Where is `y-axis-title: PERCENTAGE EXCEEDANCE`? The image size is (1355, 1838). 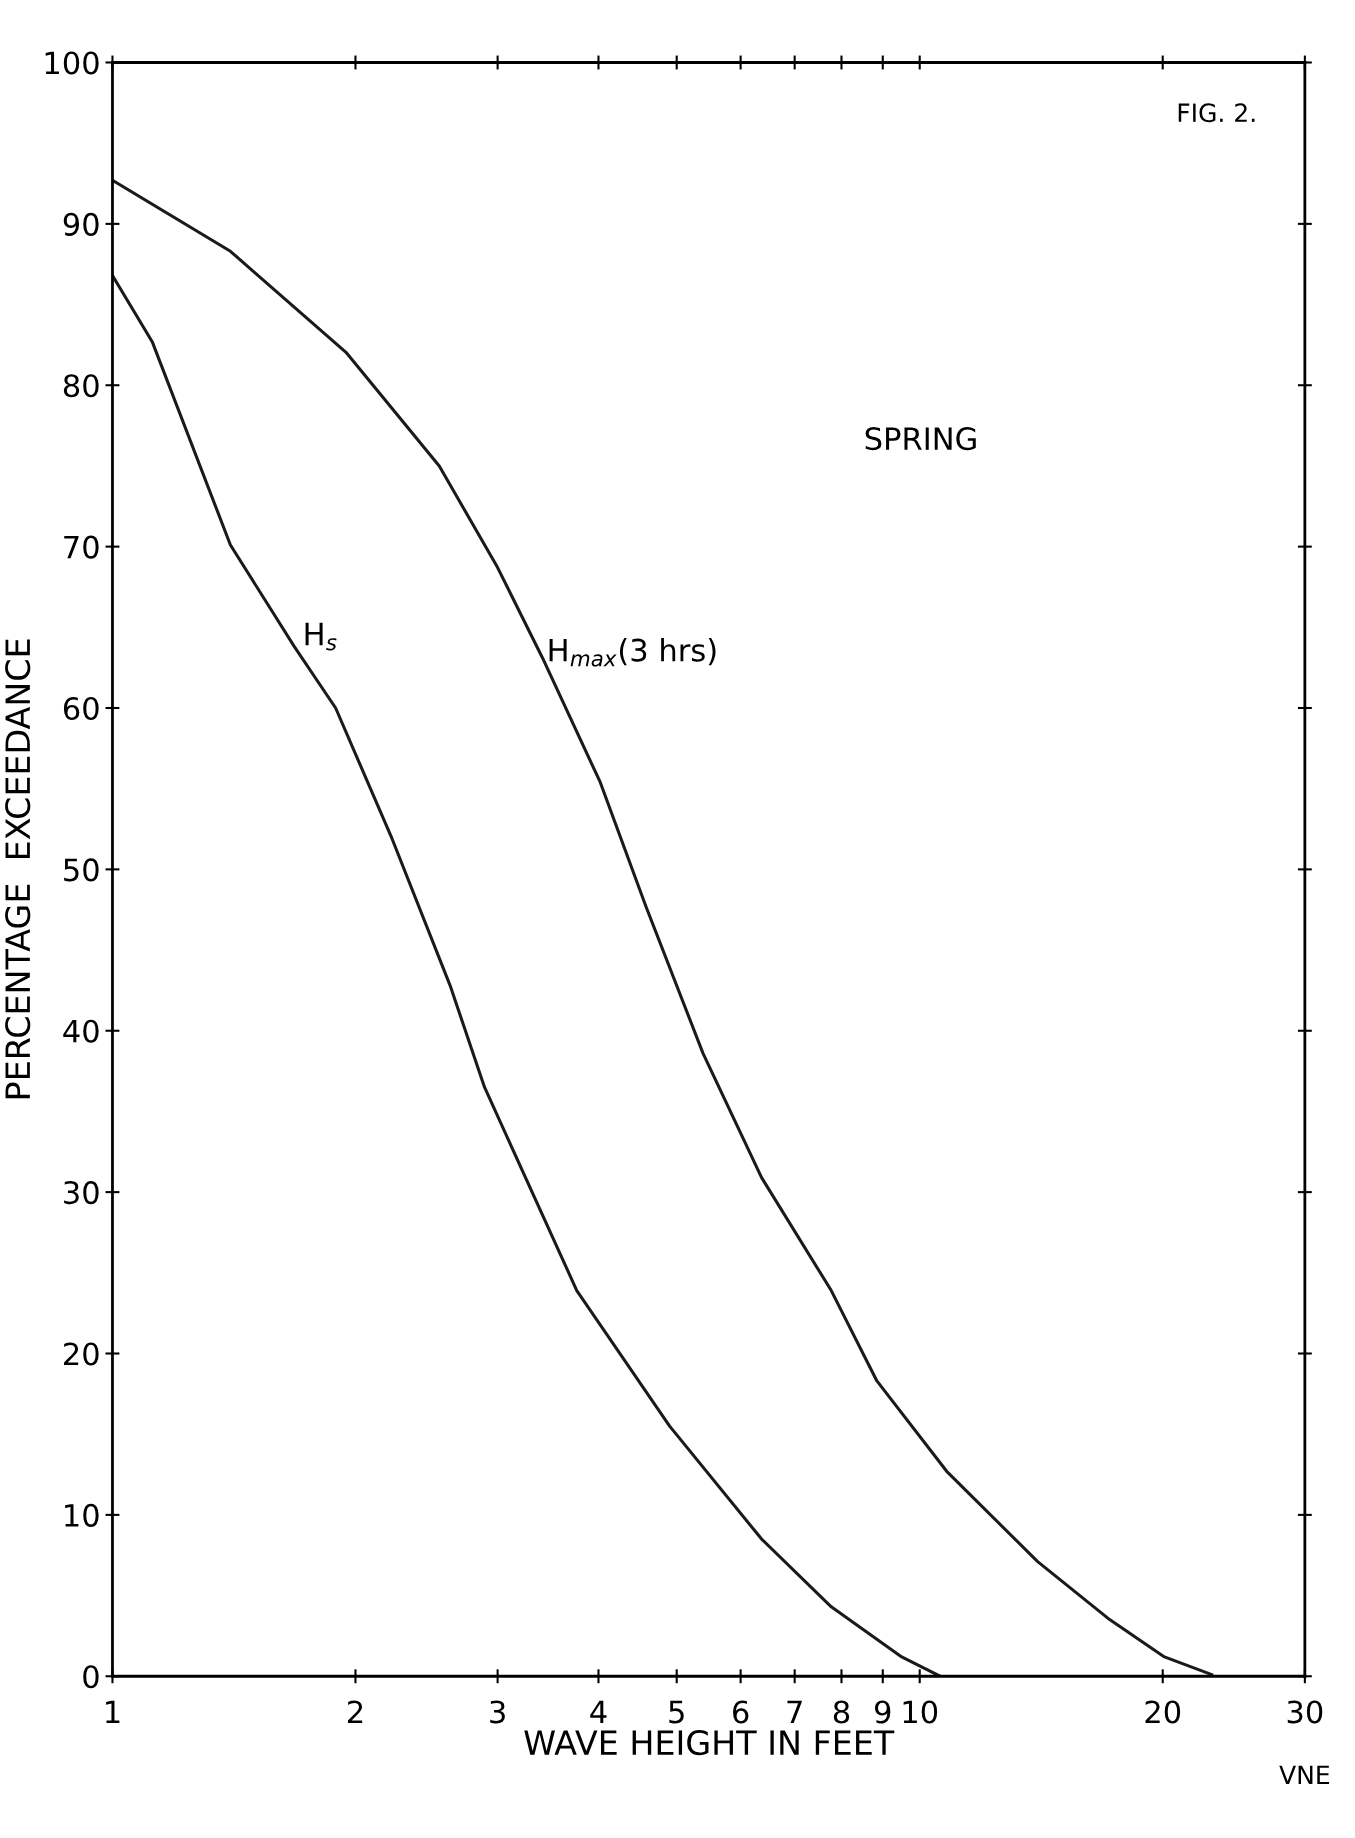
y-axis-title: PERCENTAGE EXCEEDANCE is located at coordinates (18, 869).